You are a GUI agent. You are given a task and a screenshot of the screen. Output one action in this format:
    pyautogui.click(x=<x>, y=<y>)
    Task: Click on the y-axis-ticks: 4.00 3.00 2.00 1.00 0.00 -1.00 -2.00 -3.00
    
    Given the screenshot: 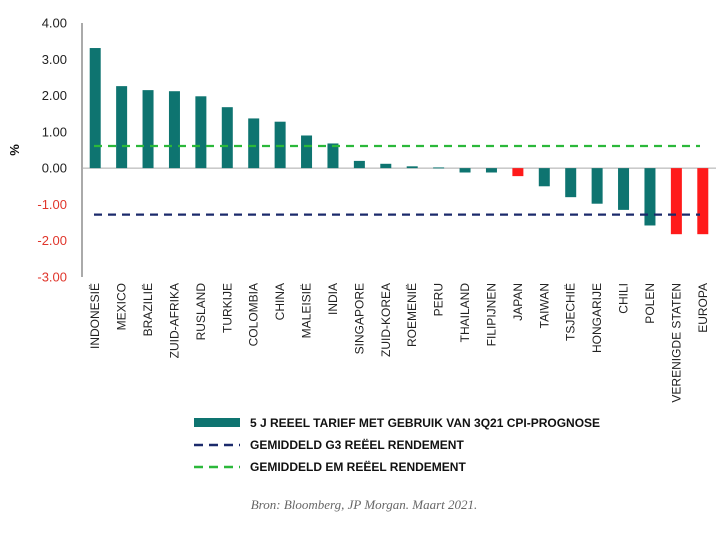 What is the action you would take?
    pyautogui.click(x=52, y=150)
    